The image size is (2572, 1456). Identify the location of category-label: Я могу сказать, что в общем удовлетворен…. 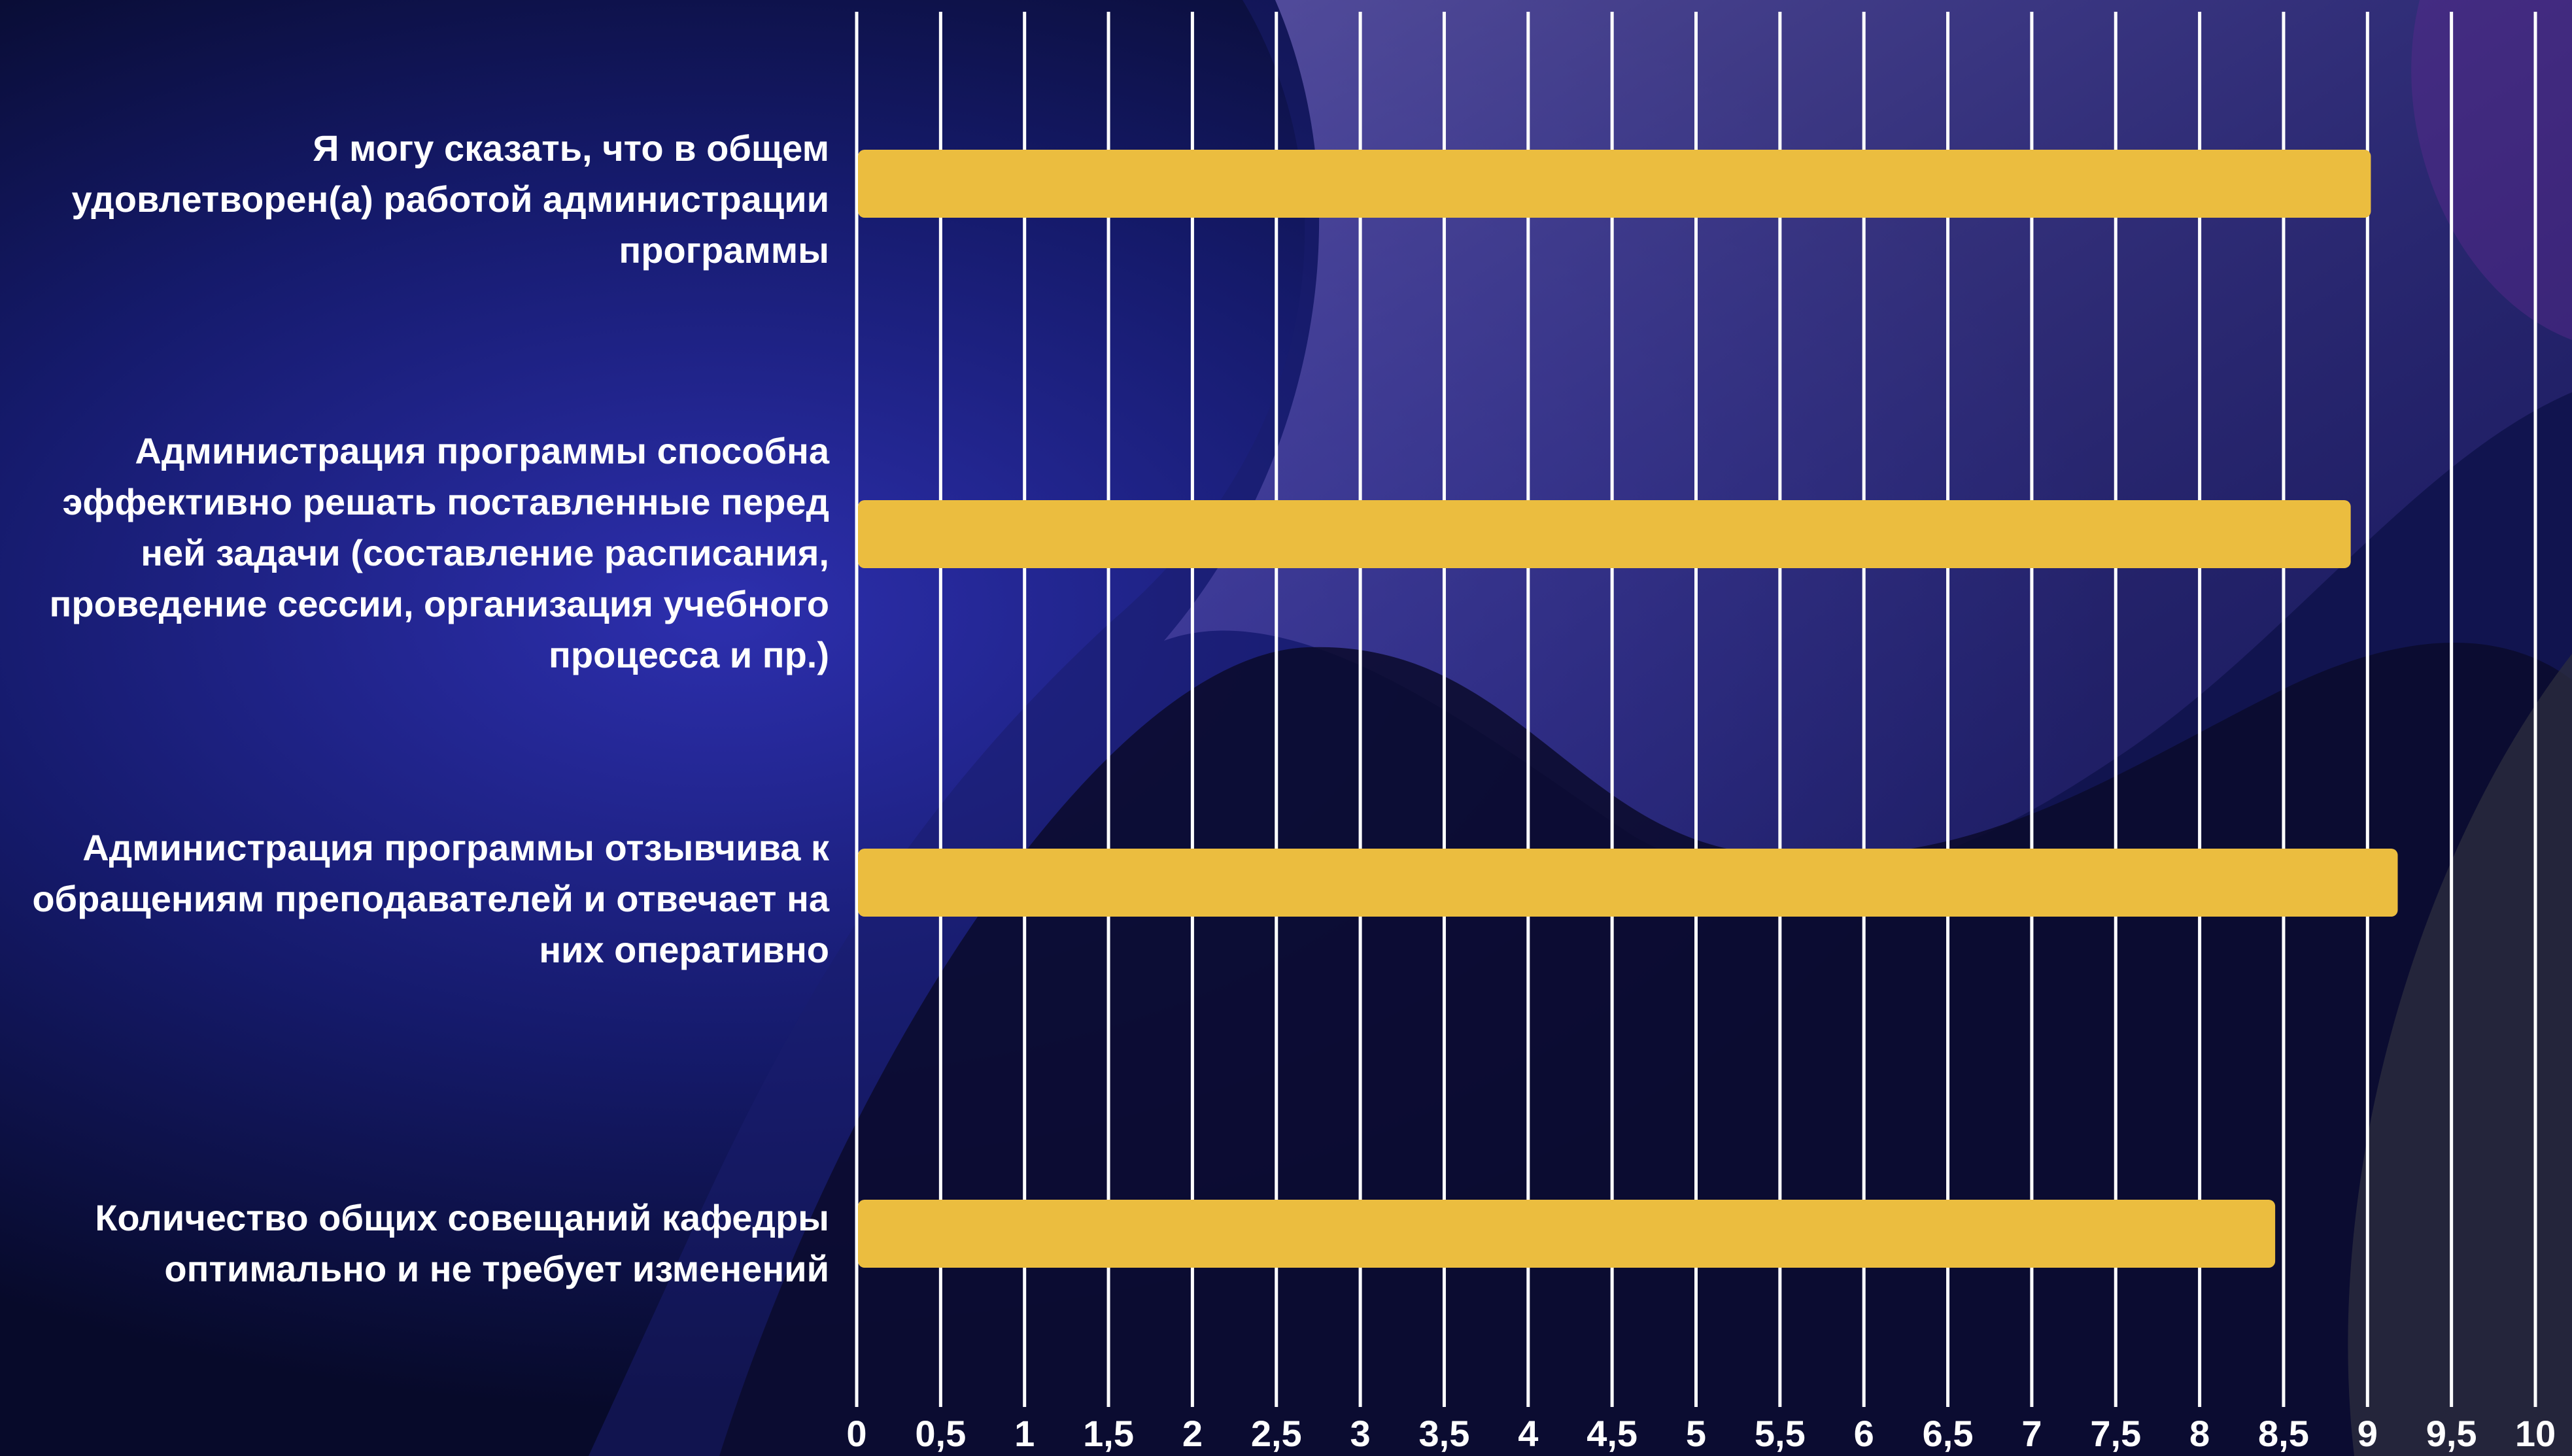
(450, 199).